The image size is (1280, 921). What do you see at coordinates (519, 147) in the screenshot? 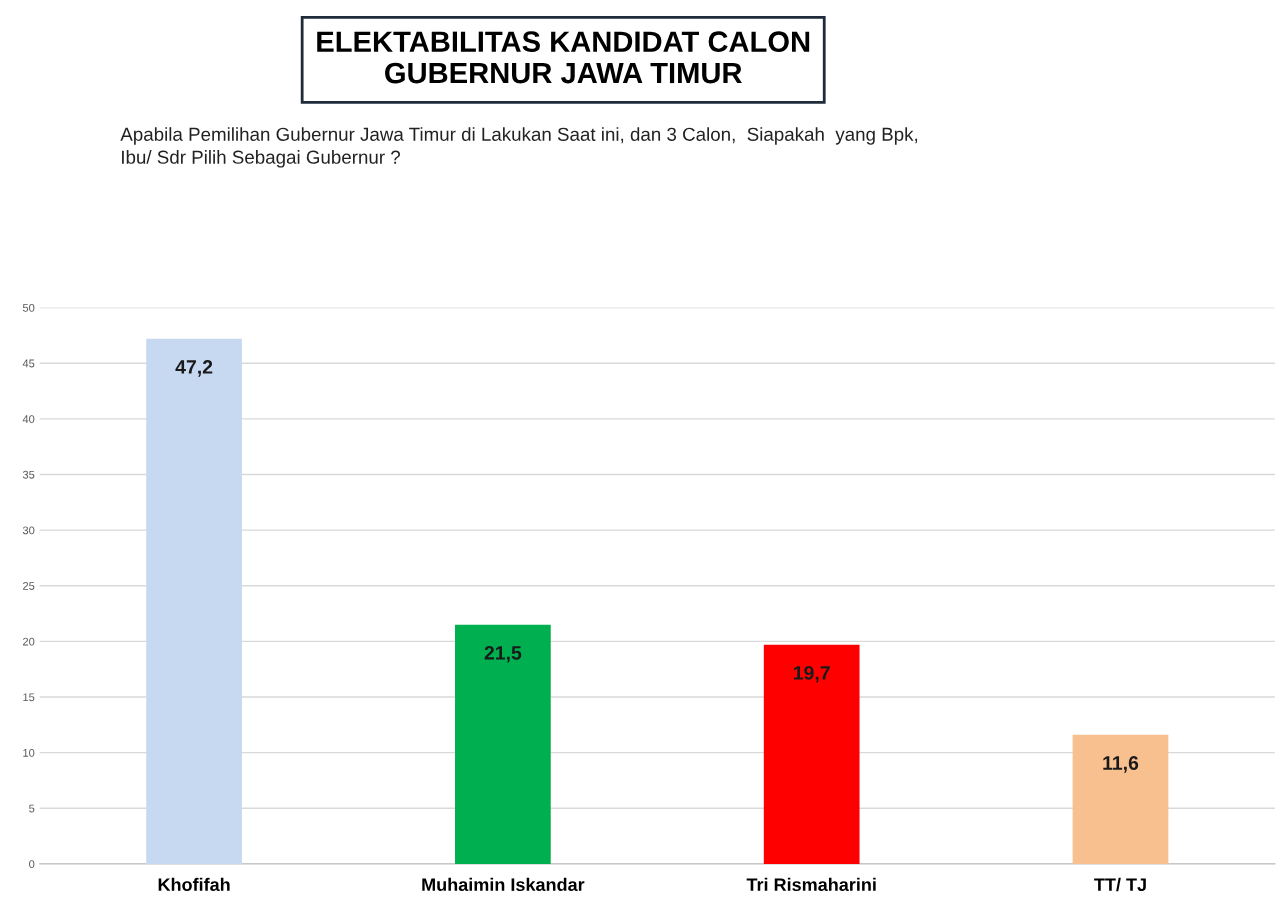
I see `chart-subtitle: Apabila Pemilihan Gubernur Jawa Timur di Lakukan Saat ini, dan 3 Calon, Siapakah yang Bpk, Ibu/ Sdr Pilih Sebagai Gubernur ?` at bounding box center [519, 147].